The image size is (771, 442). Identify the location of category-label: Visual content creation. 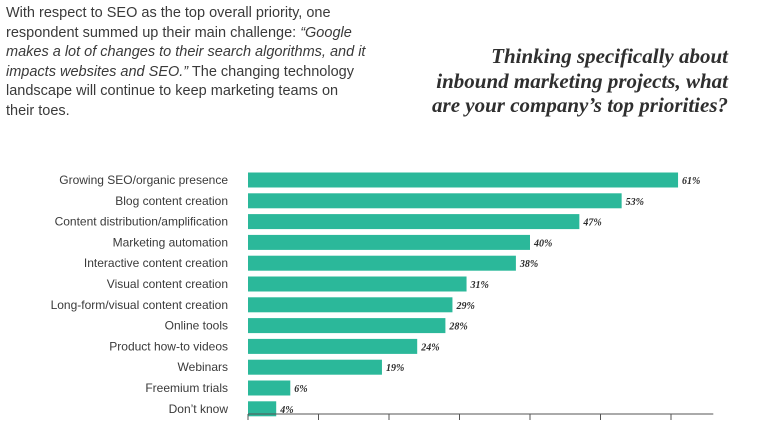
(167, 284).